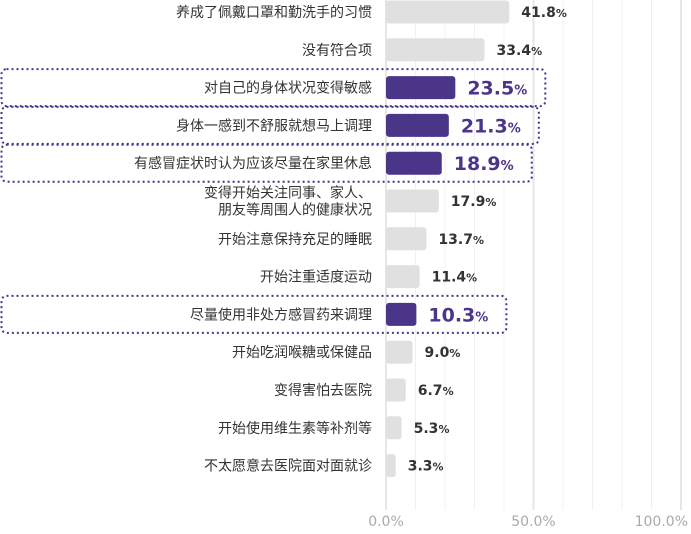 The width and height of the screenshot is (691, 534). Describe the element at coordinates (295, 239) in the screenshot. I see `category-label-6: 开始注意保持充足的睡眠` at that location.